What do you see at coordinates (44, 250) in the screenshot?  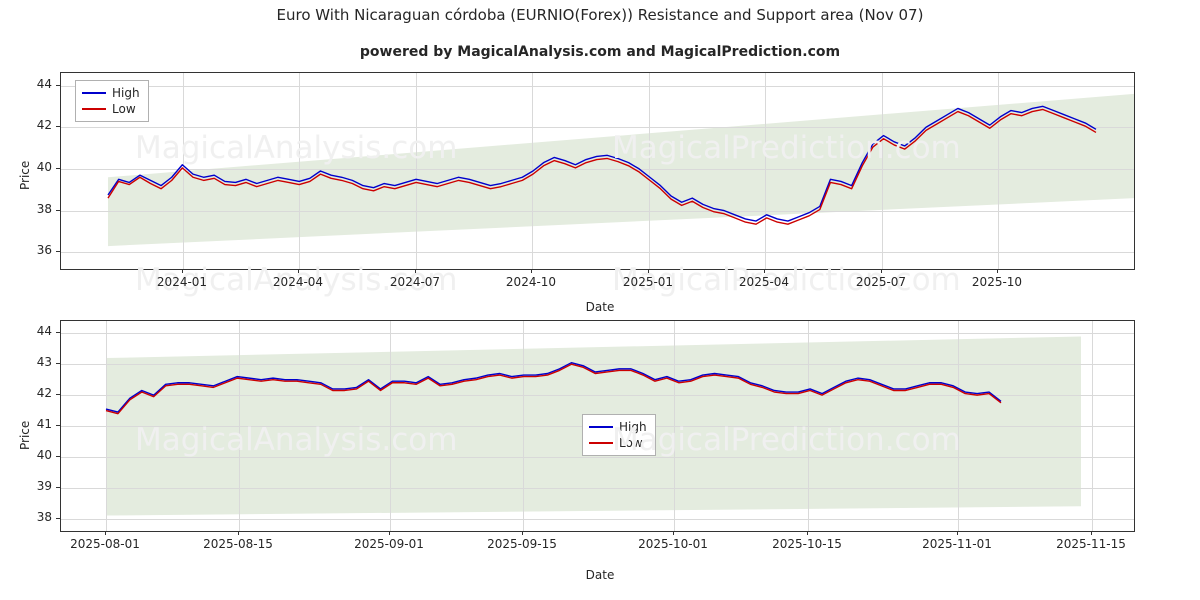 I see `y-axis-tick-label: 36` at bounding box center [44, 250].